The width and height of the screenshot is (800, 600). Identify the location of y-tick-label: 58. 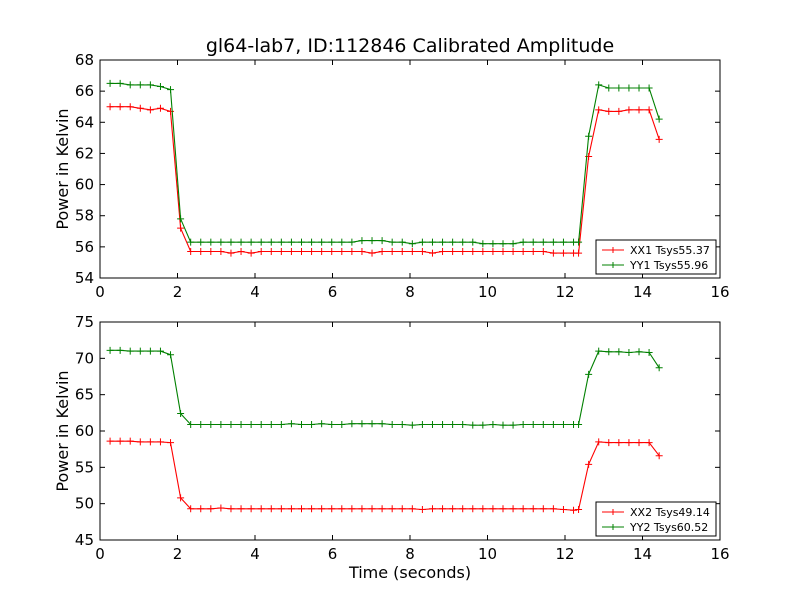
(84, 216).